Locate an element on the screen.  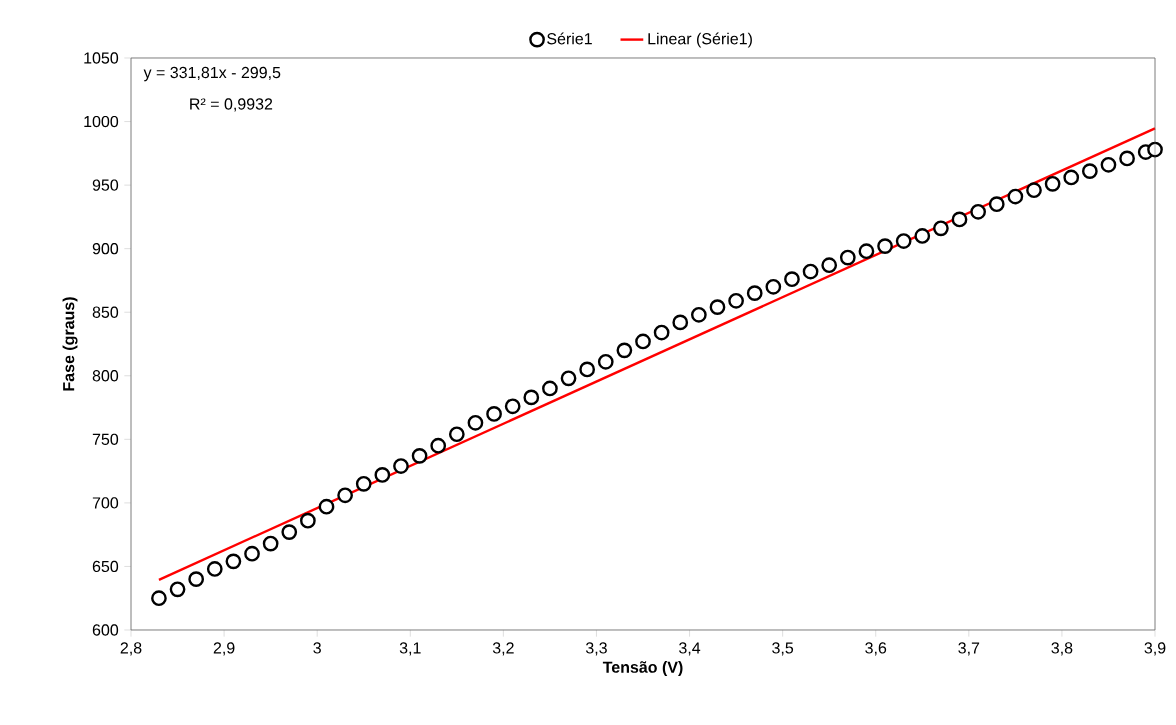
y-tick-label: 700 is located at coordinates (105, 503).